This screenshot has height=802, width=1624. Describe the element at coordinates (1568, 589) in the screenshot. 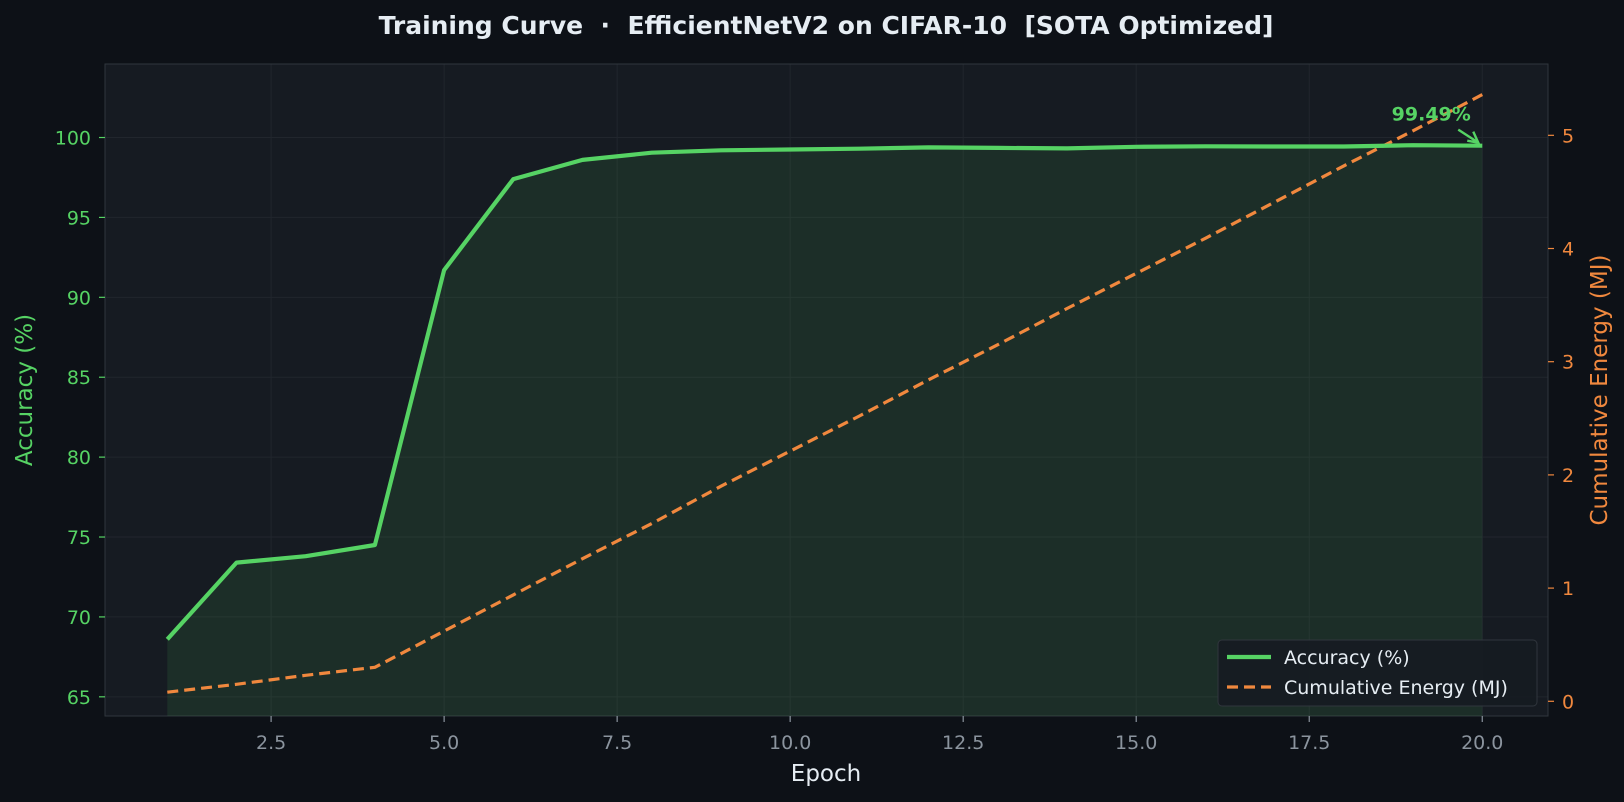

I see `y-right-tick-label: 1` at that location.